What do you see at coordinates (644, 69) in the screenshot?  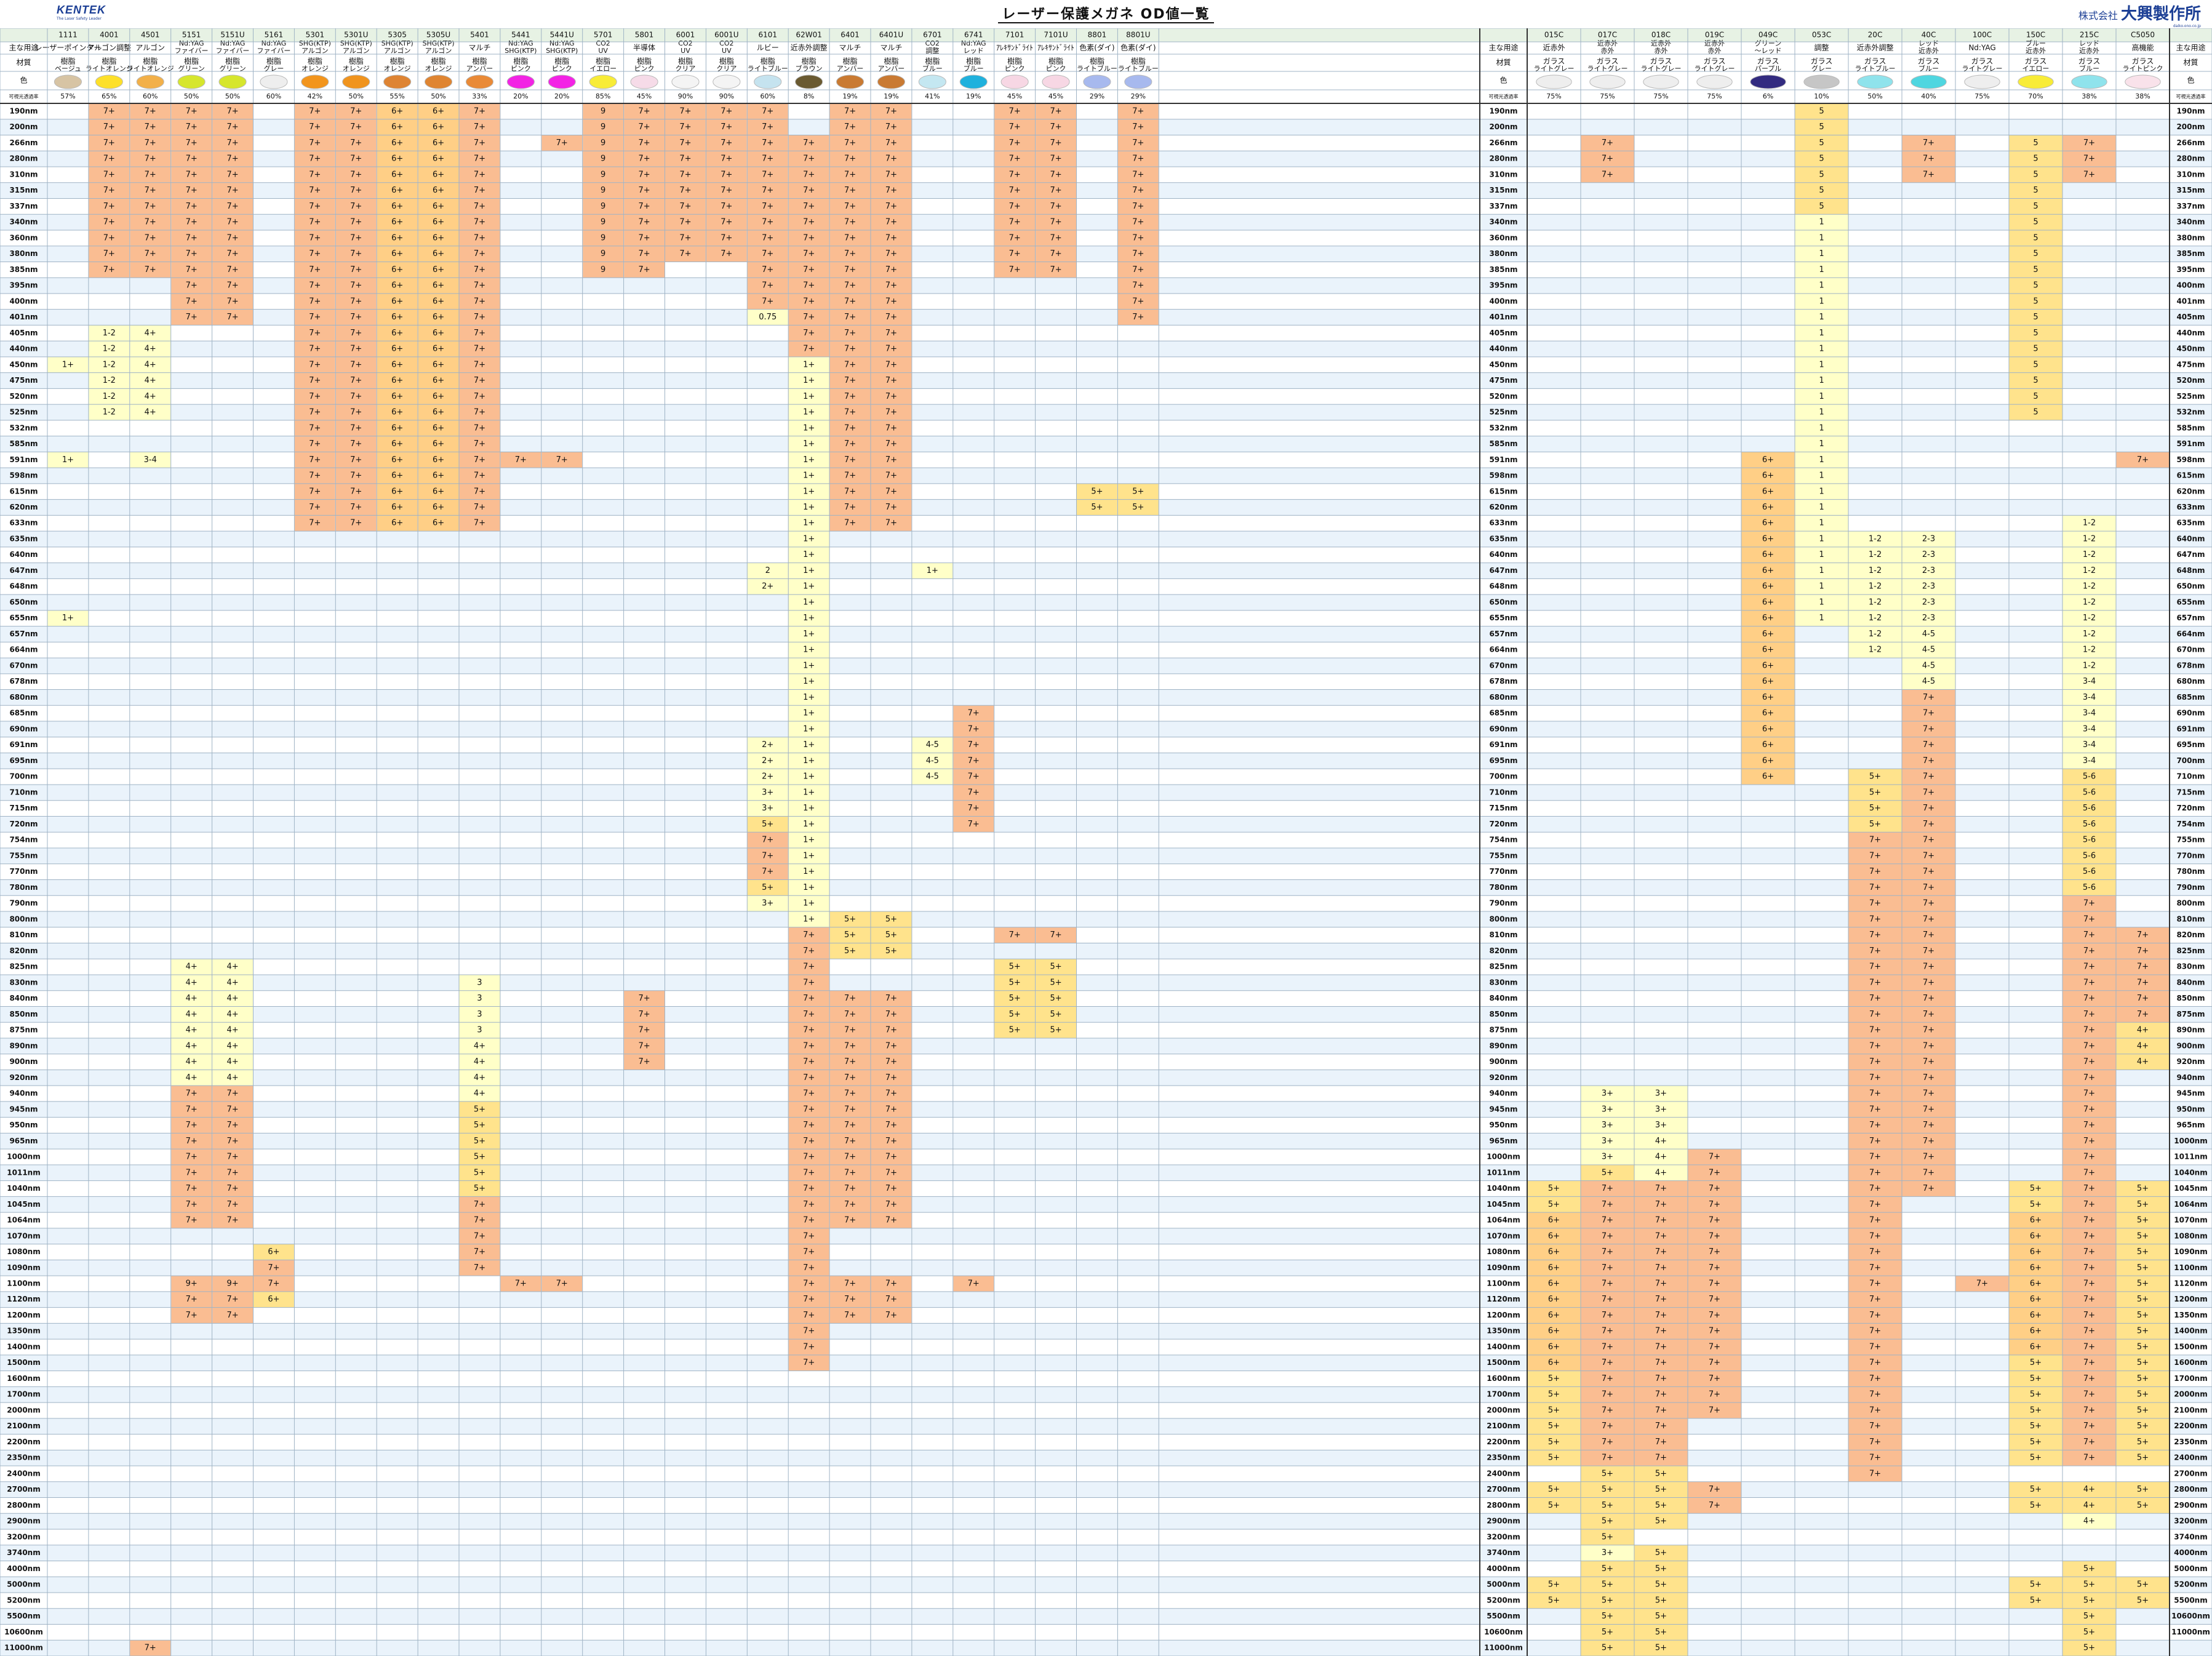 I see `lens-color-name: ピンク` at bounding box center [644, 69].